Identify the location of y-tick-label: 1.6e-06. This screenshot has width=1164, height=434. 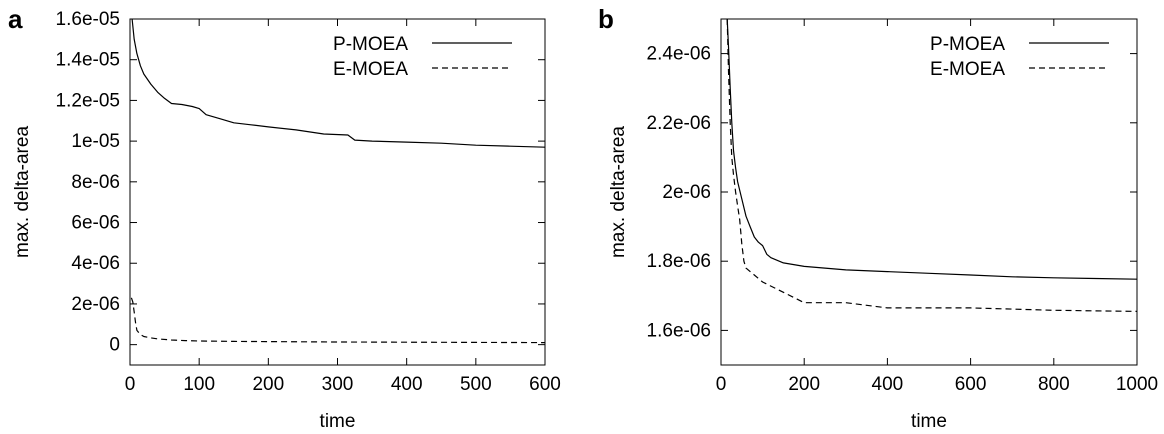
(679, 330).